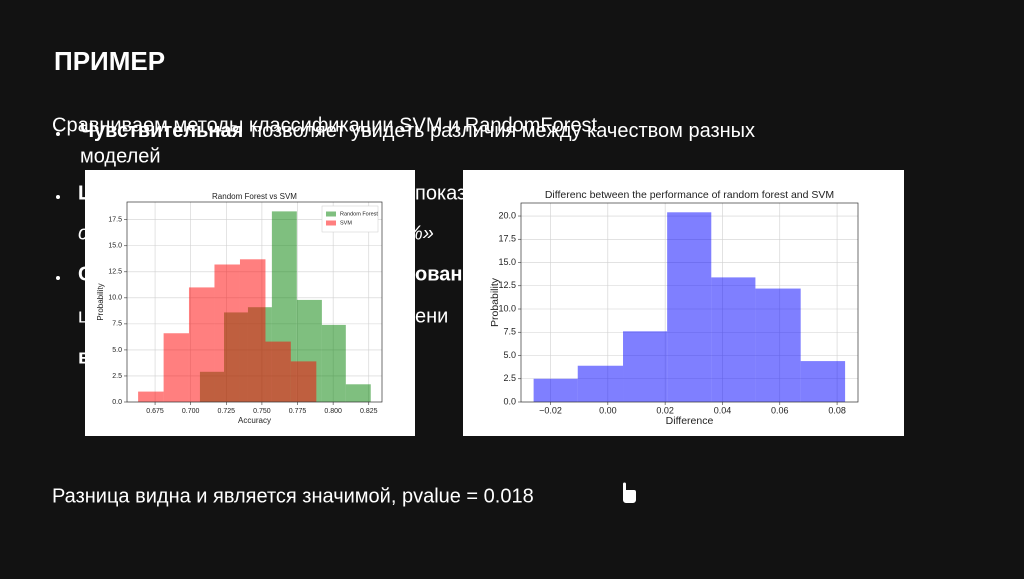 The width and height of the screenshot is (1024, 579). Describe the element at coordinates (254, 420) in the screenshot. I see `x-axis-label: Accuracy` at that location.